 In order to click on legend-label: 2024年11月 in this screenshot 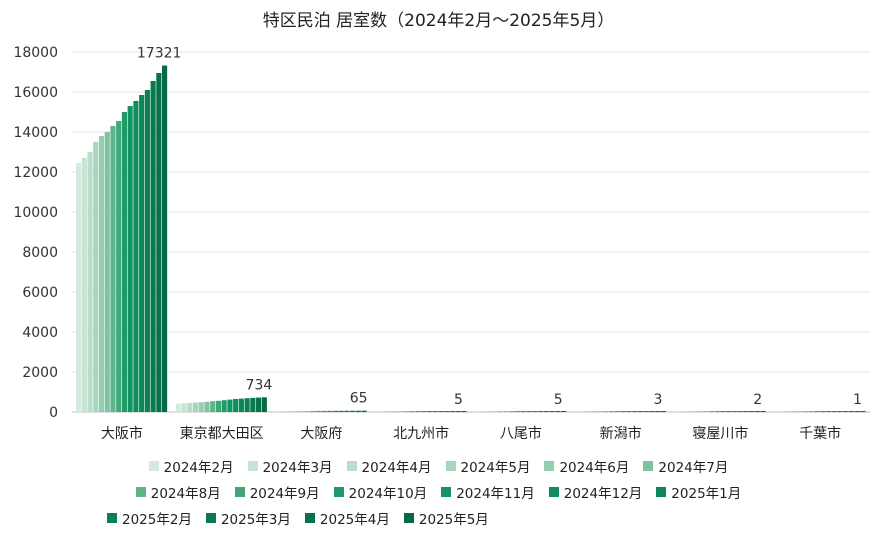, I will do `click(495, 494)`.